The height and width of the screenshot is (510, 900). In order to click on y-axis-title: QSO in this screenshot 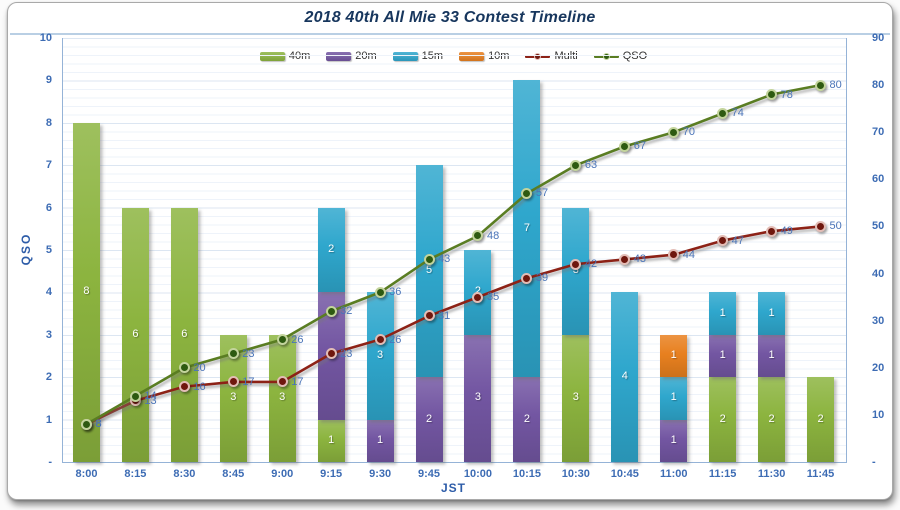, I will do `click(26, 249)`.